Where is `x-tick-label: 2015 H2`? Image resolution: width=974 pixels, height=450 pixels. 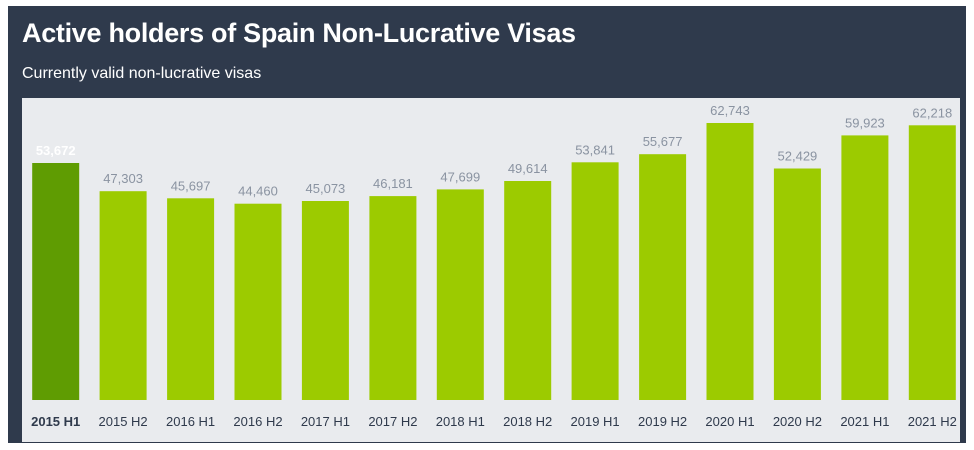
x-tick-label: 2015 H2 is located at coordinates (123, 421).